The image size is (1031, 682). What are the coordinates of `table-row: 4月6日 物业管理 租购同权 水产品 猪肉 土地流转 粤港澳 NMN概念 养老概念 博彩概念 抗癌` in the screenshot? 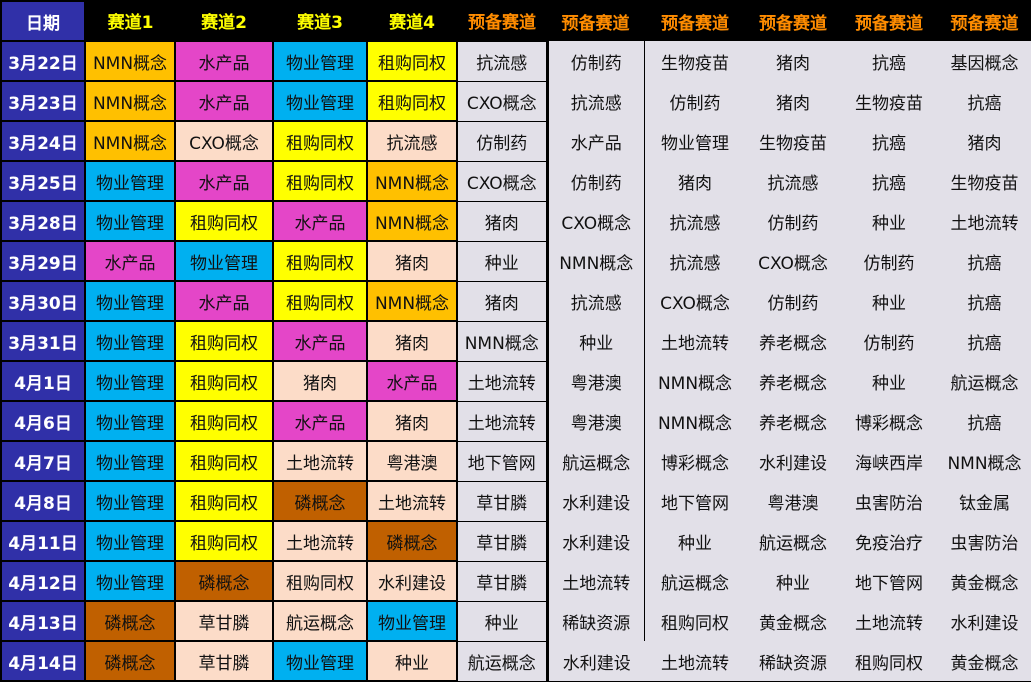 It's located at (515, 421).